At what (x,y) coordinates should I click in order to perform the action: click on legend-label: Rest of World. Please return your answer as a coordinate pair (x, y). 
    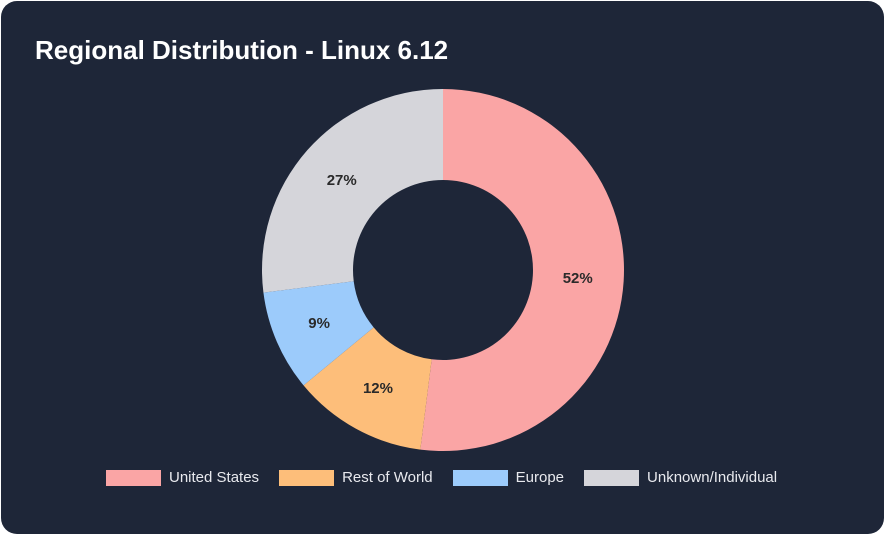
    Looking at the image, I should click on (387, 477).